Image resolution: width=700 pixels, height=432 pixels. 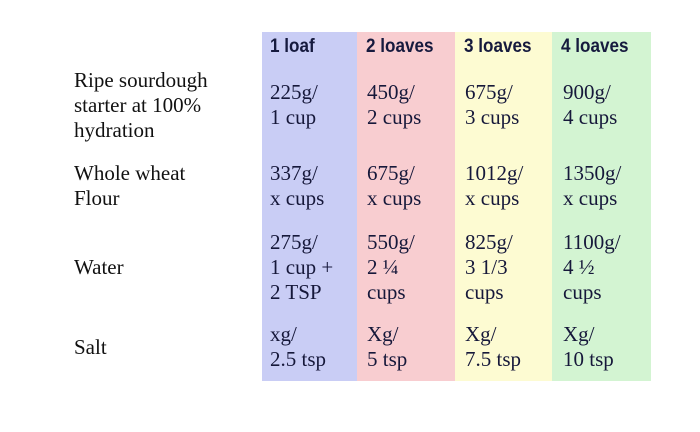 What do you see at coordinates (292, 46) in the screenshot?
I see `column-header-1-loaf: 1 loaf` at bounding box center [292, 46].